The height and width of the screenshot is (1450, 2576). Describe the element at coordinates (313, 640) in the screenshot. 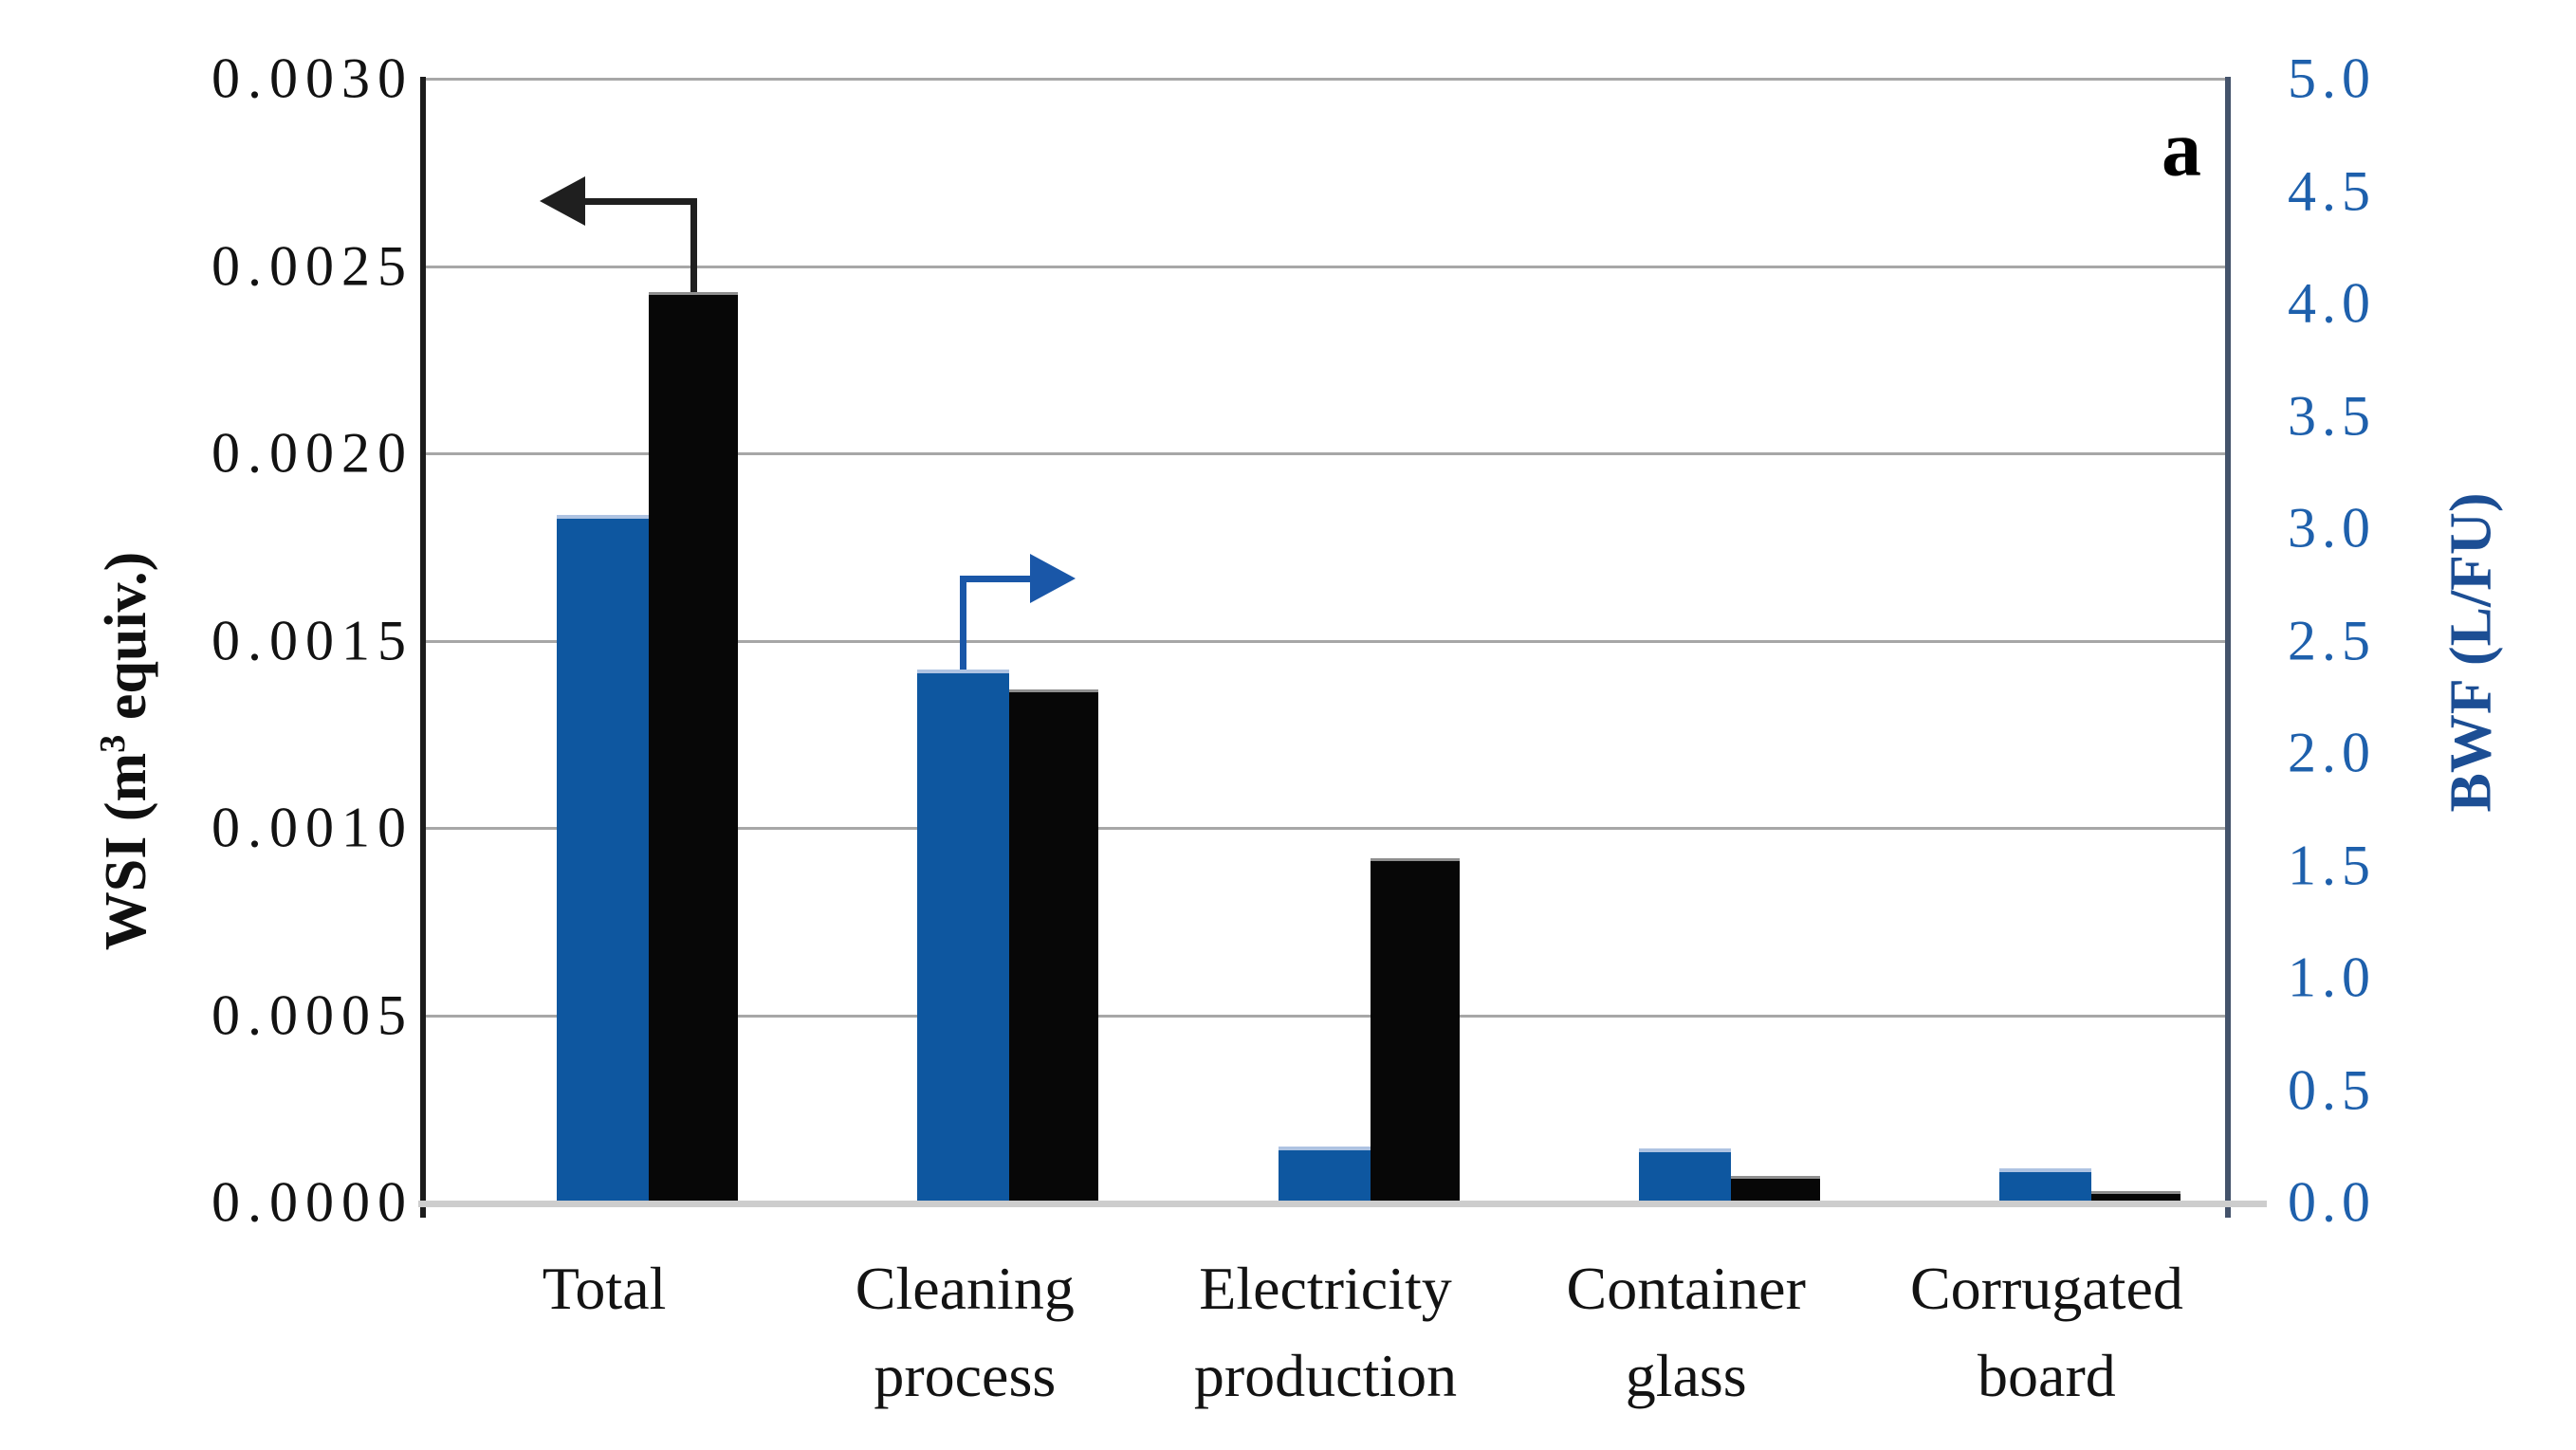

I see `left-axis-tick-label: 0.0015` at that location.